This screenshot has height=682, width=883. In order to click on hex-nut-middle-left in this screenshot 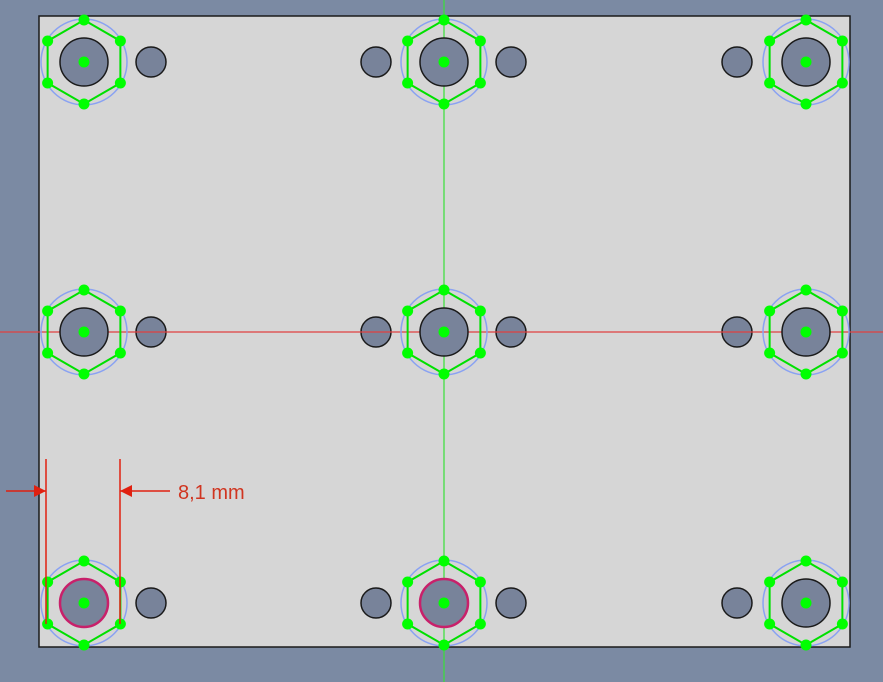, I will do `click(84, 332)`.